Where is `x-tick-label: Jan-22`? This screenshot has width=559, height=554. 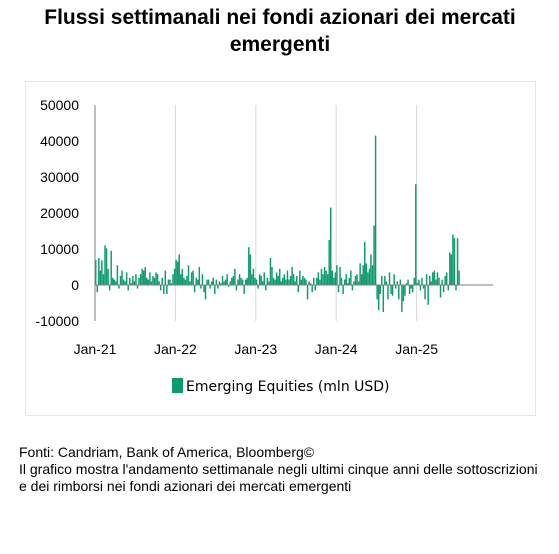 x-tick-label: Jan-22 is located at coordinates (175, 349).